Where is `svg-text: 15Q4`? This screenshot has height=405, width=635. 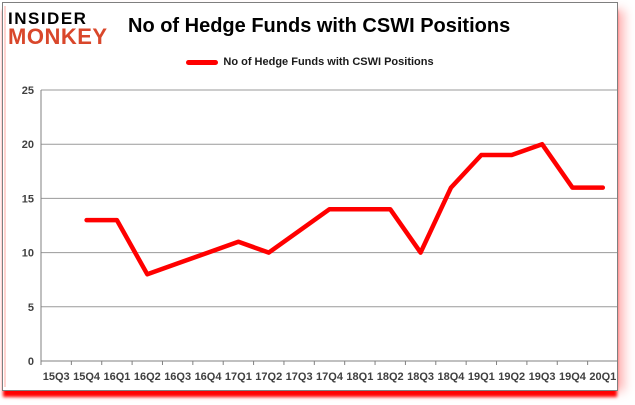
svg-text: 15Q4 is located at coordinates (87, 377).